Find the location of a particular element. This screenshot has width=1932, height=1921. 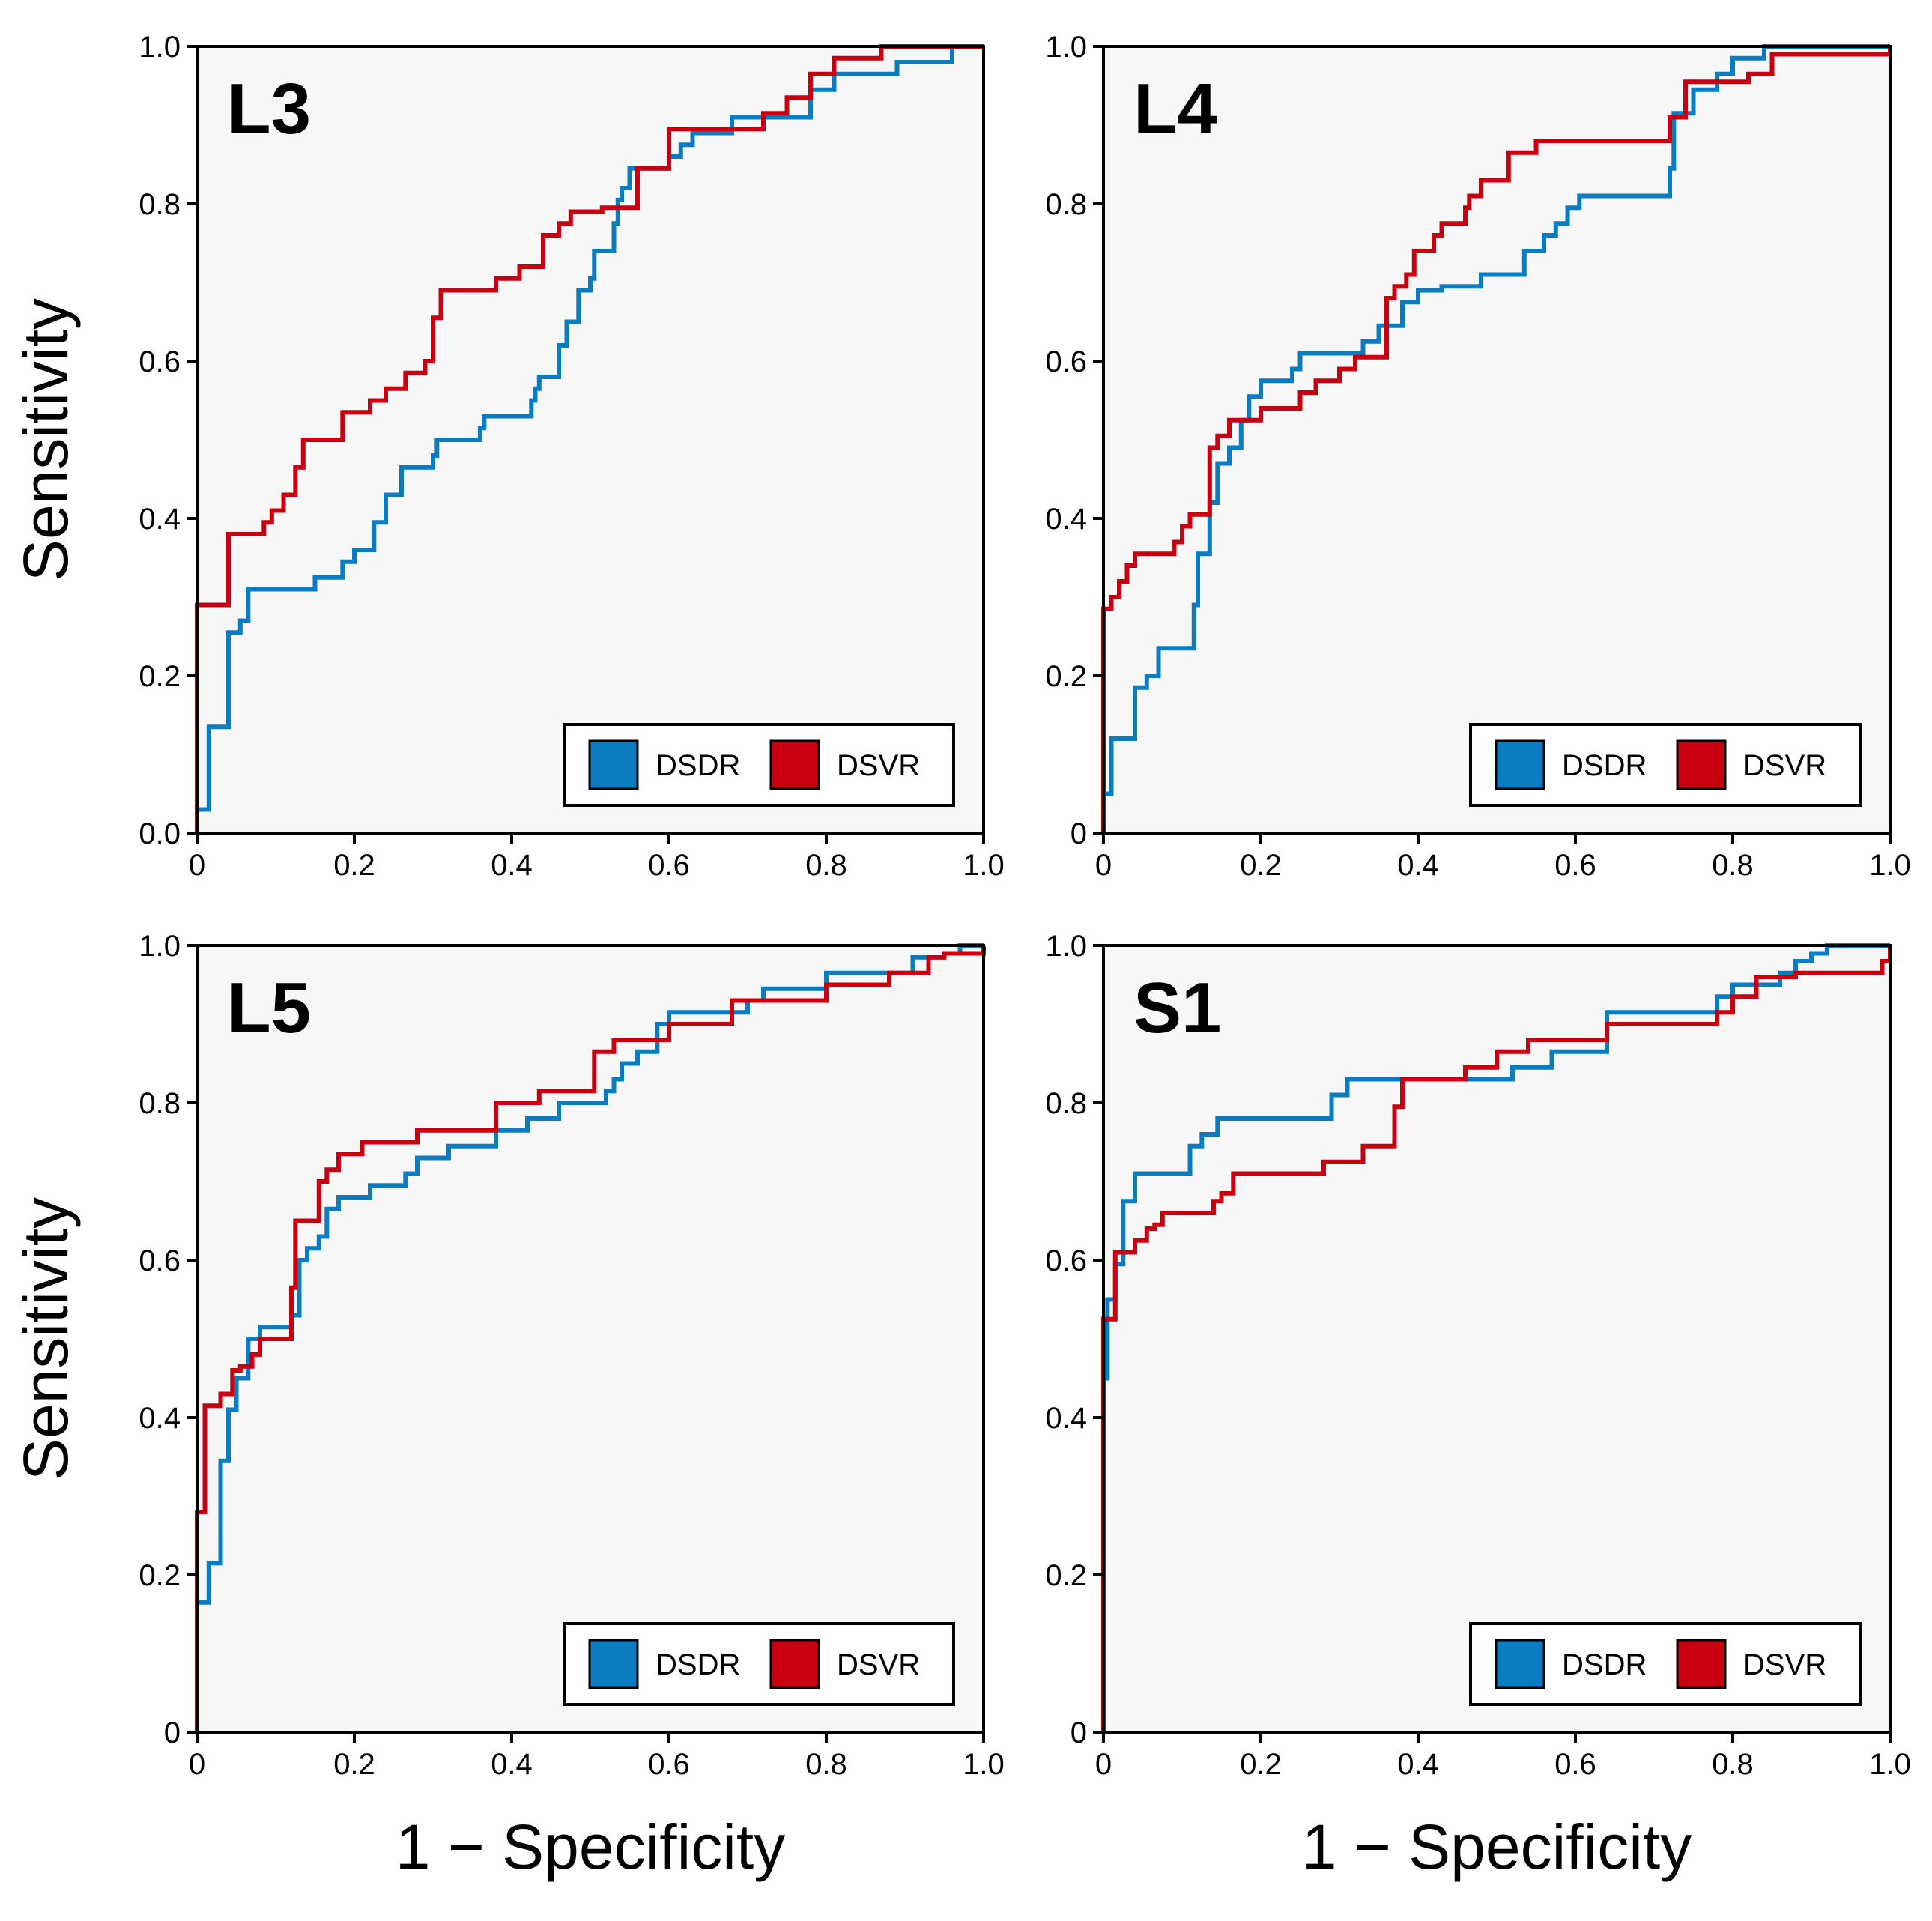

panel-title: L5 is located at coordinates (269, 1008).